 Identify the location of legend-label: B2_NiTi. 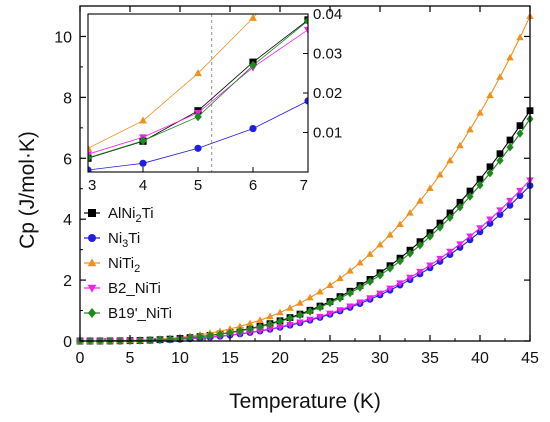
(134, 288).